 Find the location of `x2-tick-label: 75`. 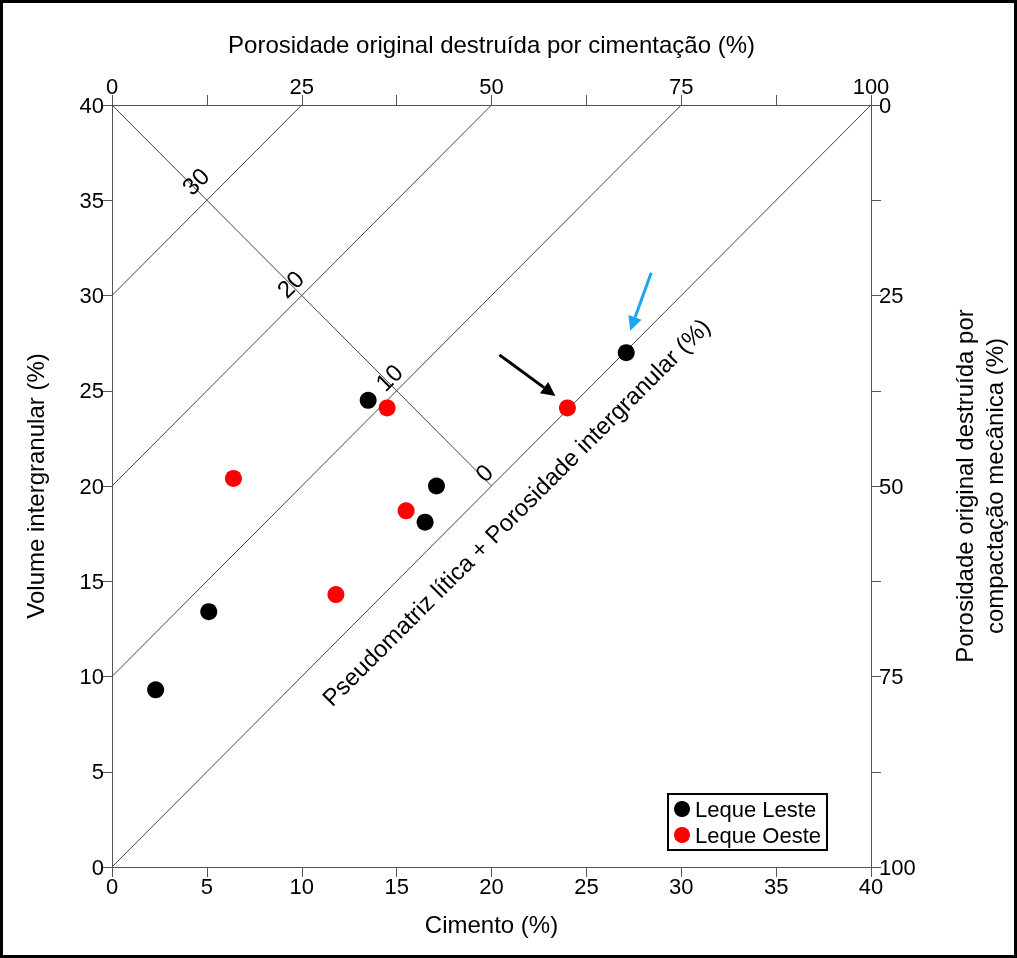

x2-tick-label: 75 is located at coordinates (681, 86).